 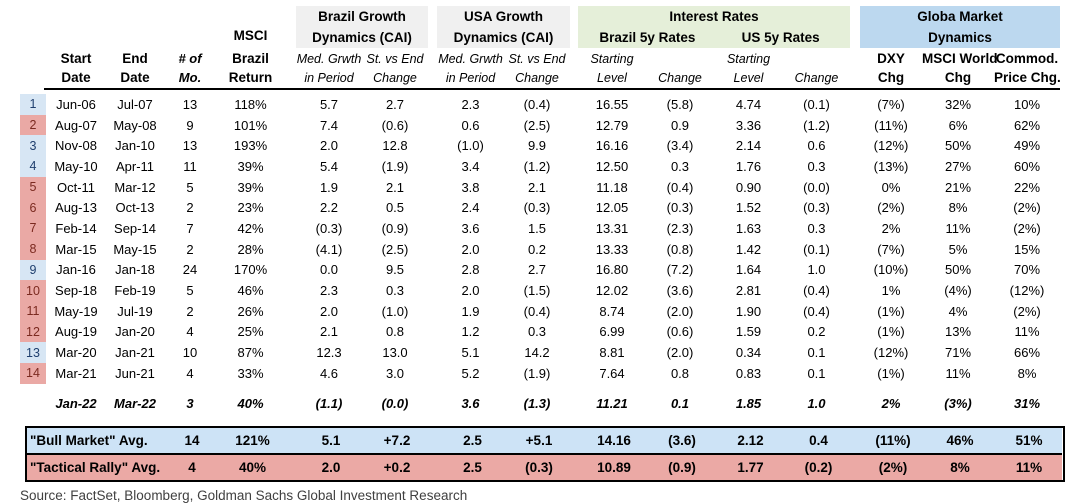 What do you see at coordinates (395, 332) in the screenshot?
I see `cell: 0.8` at bounding box center [395, 332].